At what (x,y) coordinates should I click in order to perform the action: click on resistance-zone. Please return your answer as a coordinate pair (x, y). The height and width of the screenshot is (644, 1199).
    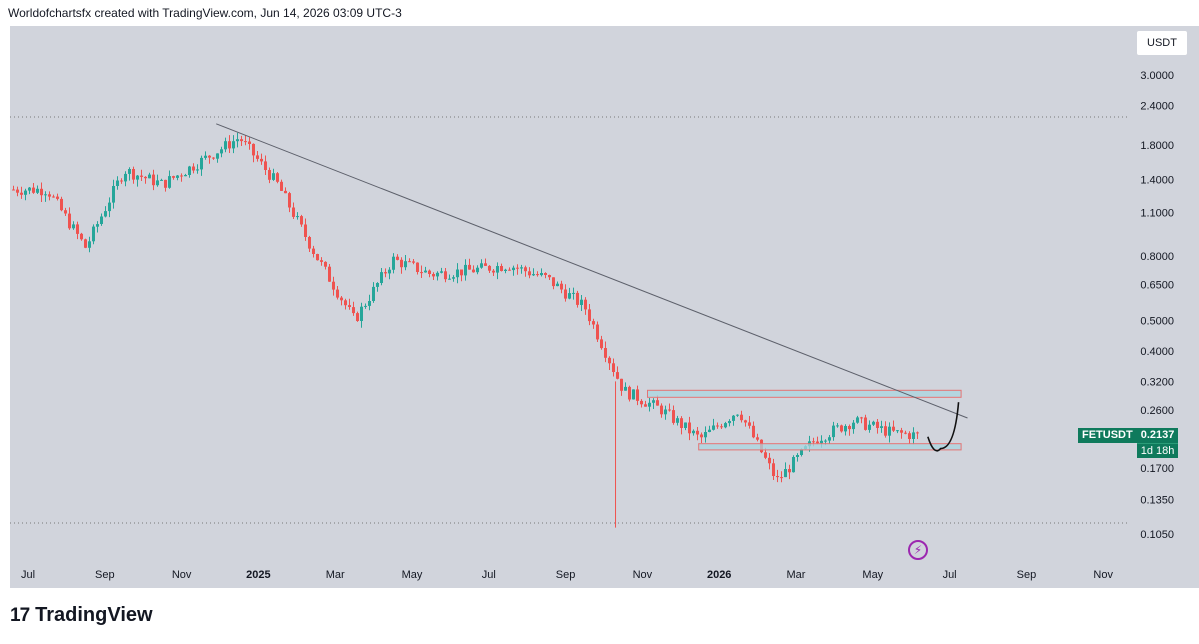
    Looking at the image, I should click on (804, 393).